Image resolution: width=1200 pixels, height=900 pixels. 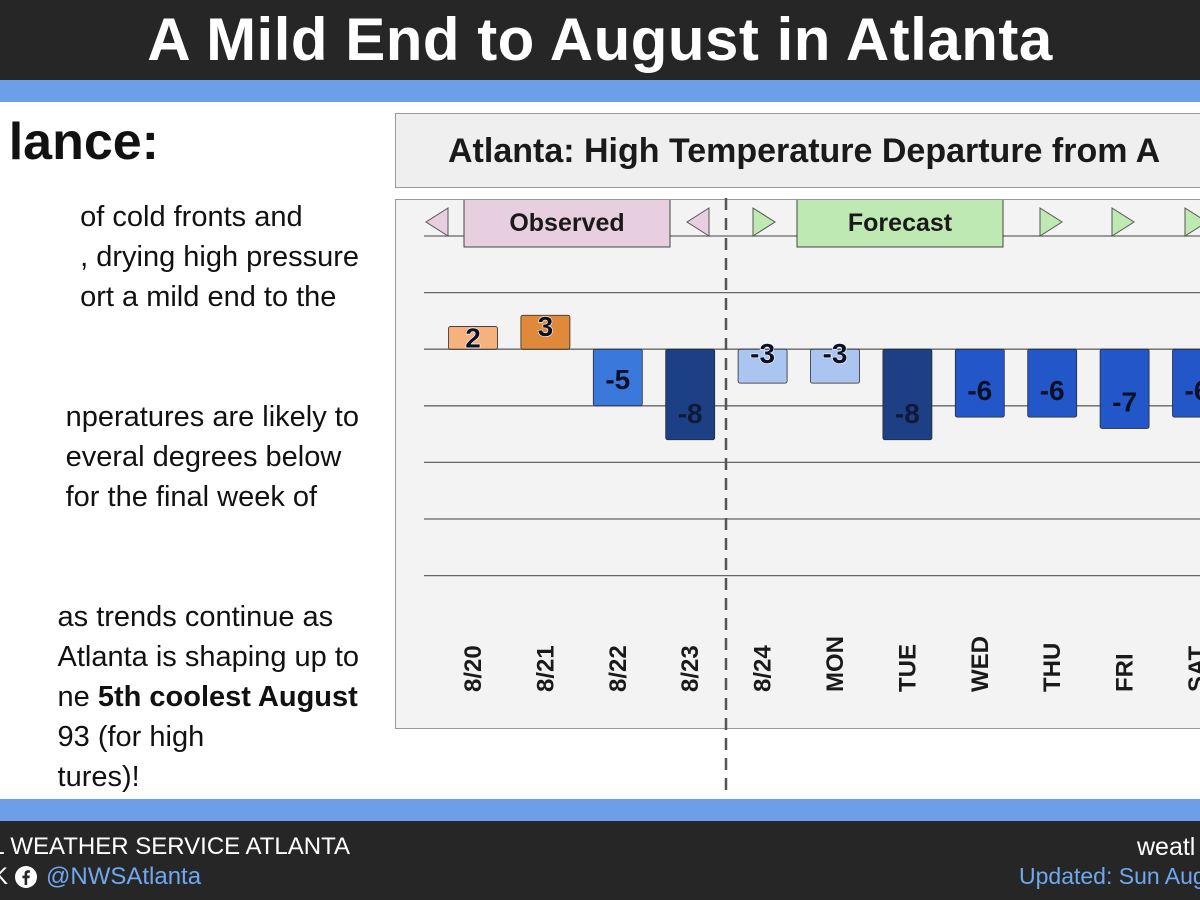 I want to click on summary-line: of cold fronts and, so click(x=191, y=217).